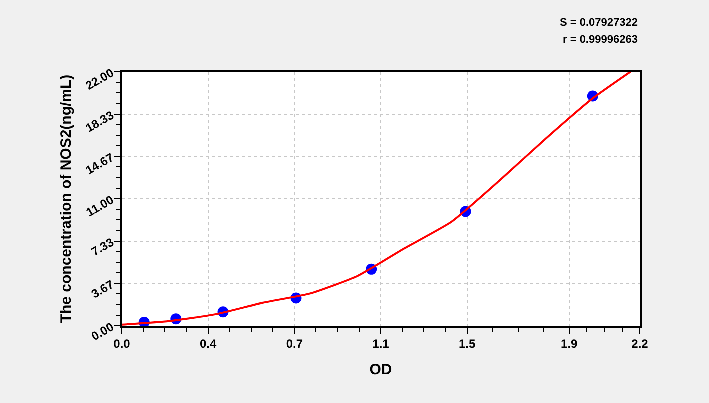 This screenshot has width=709, height=403. What do you see at coordinates (209, 344) in the screenshot?
I see `x-tick-label: 0.4` at bounding box center [209, 344].